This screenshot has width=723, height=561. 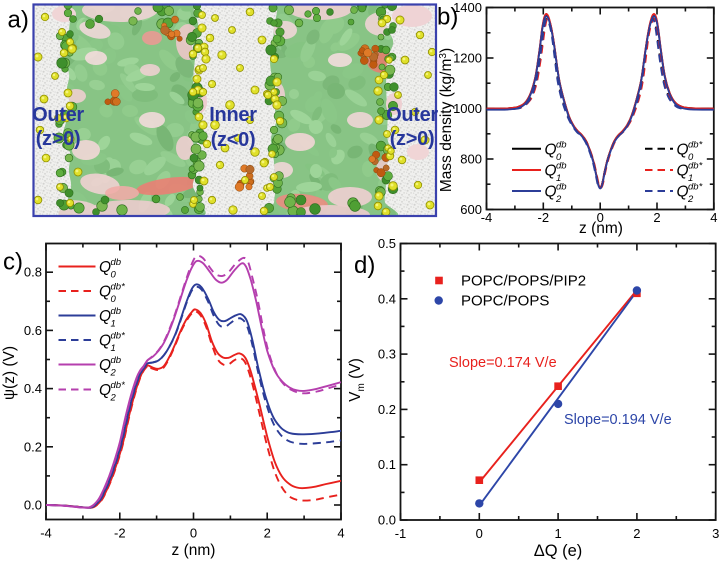 I want to click on svg-text: 0.3, so click(x=387, y=354).